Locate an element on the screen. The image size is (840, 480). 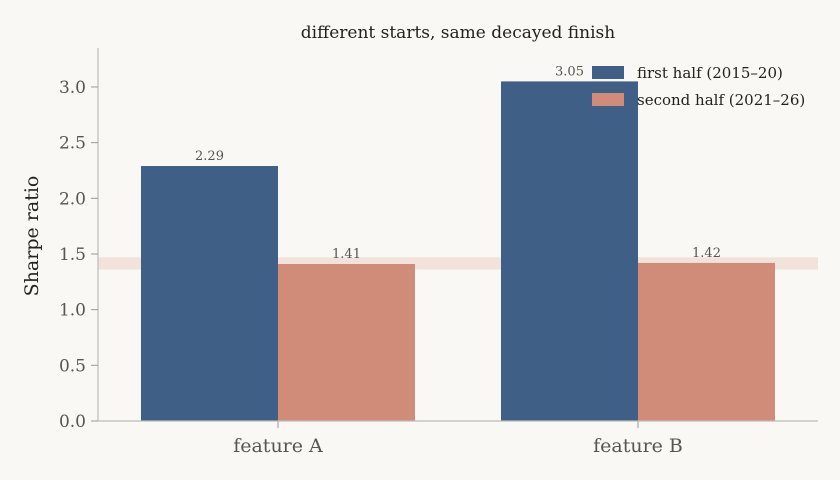
y-tick-label: 0.5 is located at coordinates (72, 366).